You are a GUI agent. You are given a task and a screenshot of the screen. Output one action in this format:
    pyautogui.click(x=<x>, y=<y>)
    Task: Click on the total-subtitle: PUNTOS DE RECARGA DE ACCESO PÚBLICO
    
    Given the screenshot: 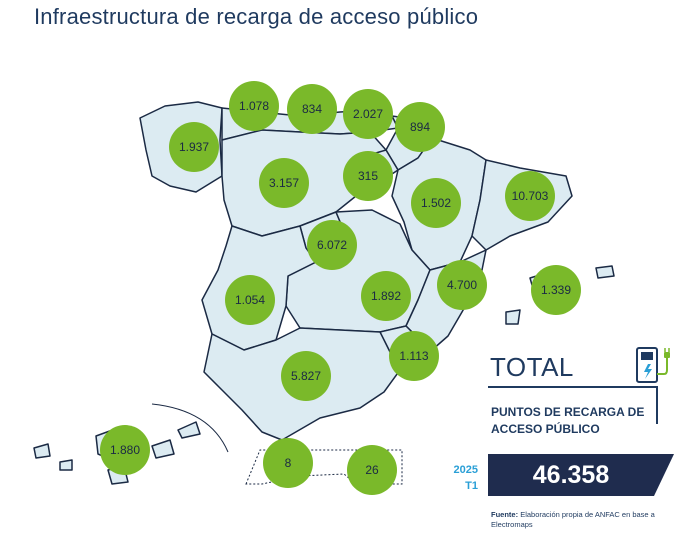 What is the action you would take?
    pyautogui.click(x=568, y=420)
    